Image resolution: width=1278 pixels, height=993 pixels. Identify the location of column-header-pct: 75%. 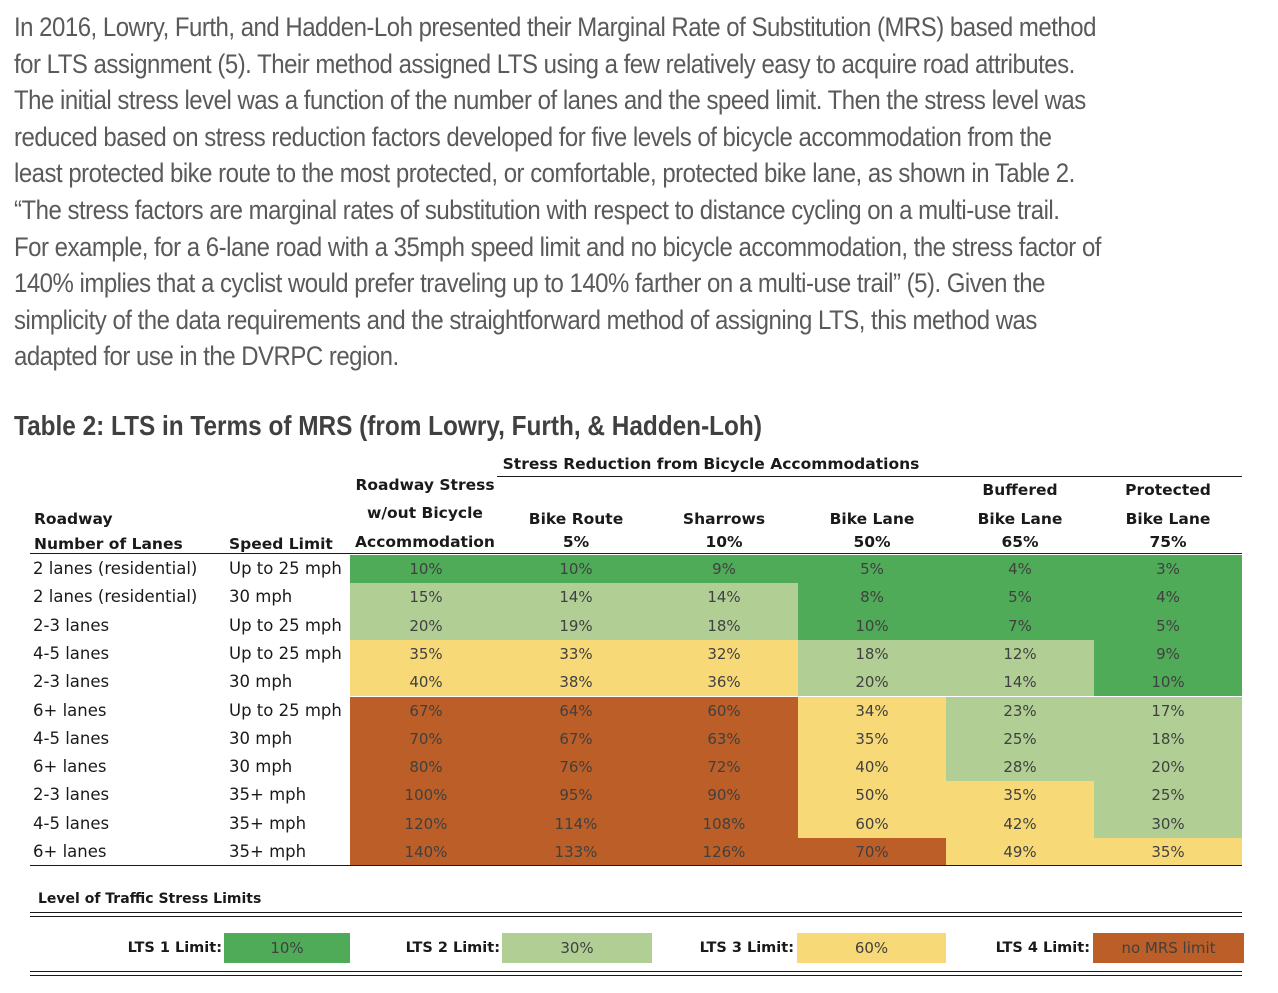
(1168, 542).